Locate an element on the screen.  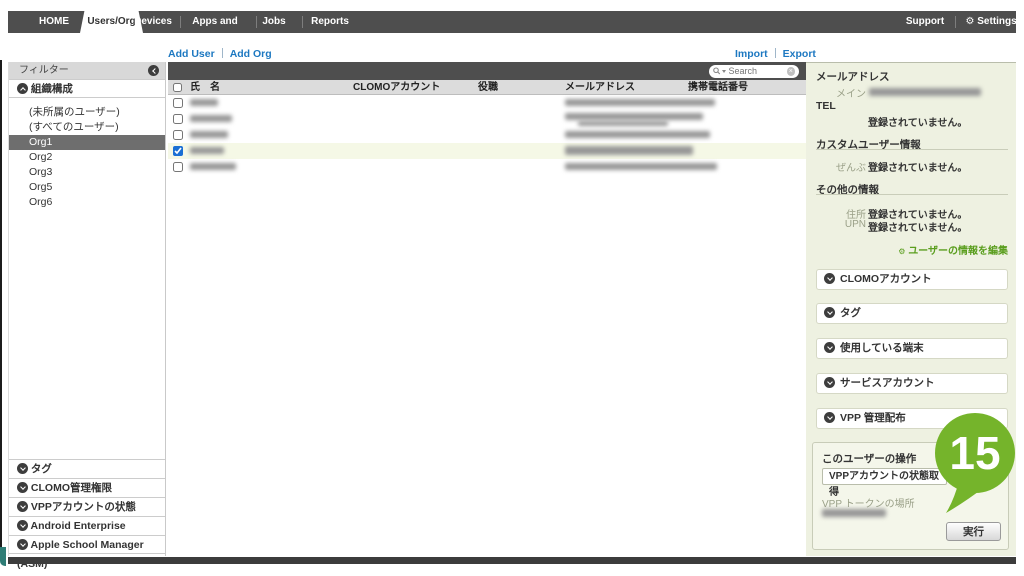
edit-icon: ⚙ is located at coordinates (902, 251).